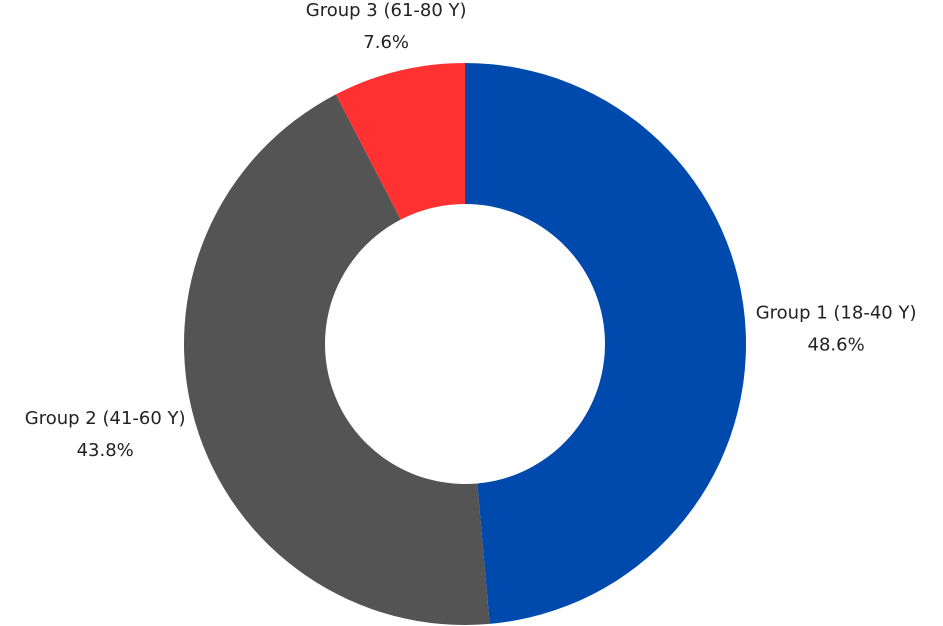 This screenshot has height=626, width=943. Describe the element at coordinates (400, 141) in the screenshot. I see `donut-slice` at that location.